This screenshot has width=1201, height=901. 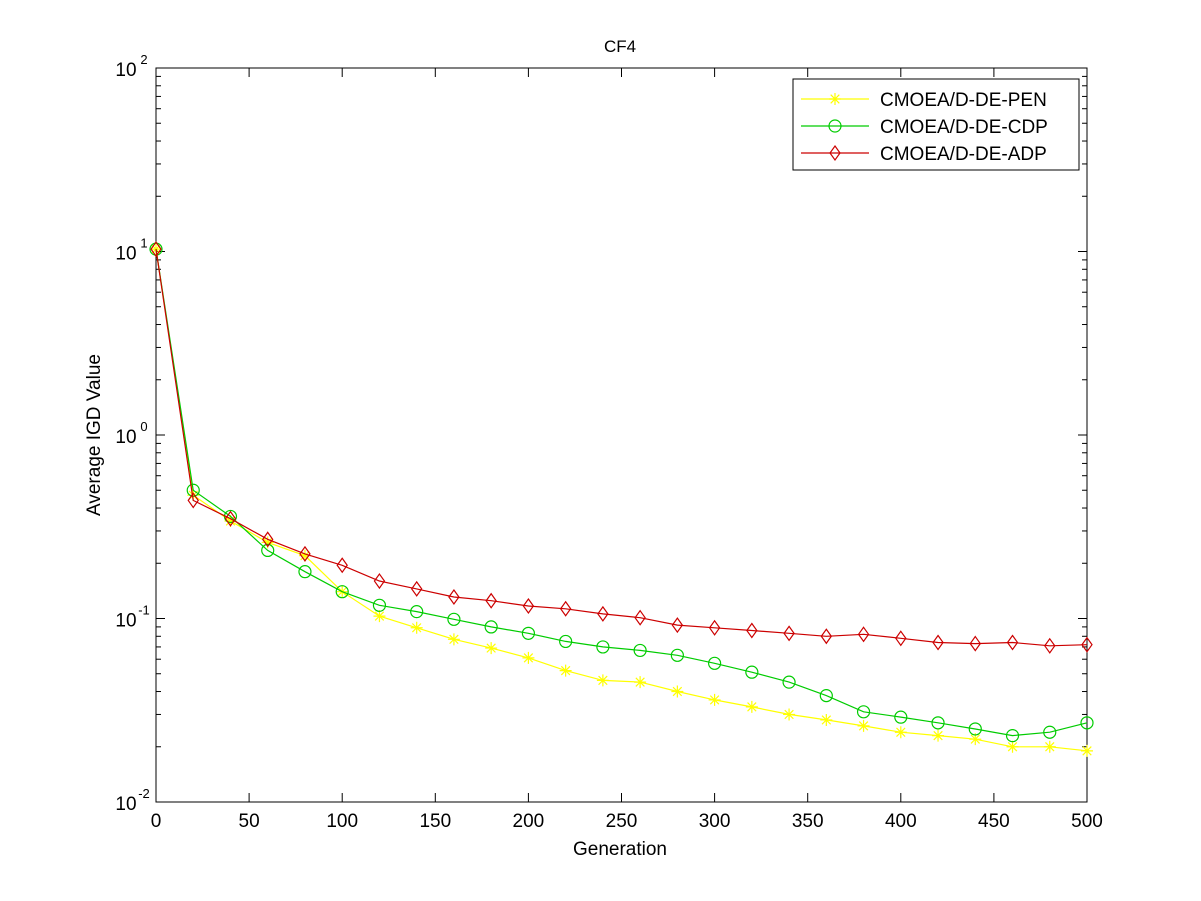 What do you see at coordinates (620, 46) in the screenshot?
I see `chart-title: CF4` at bounding box center [620, 46].